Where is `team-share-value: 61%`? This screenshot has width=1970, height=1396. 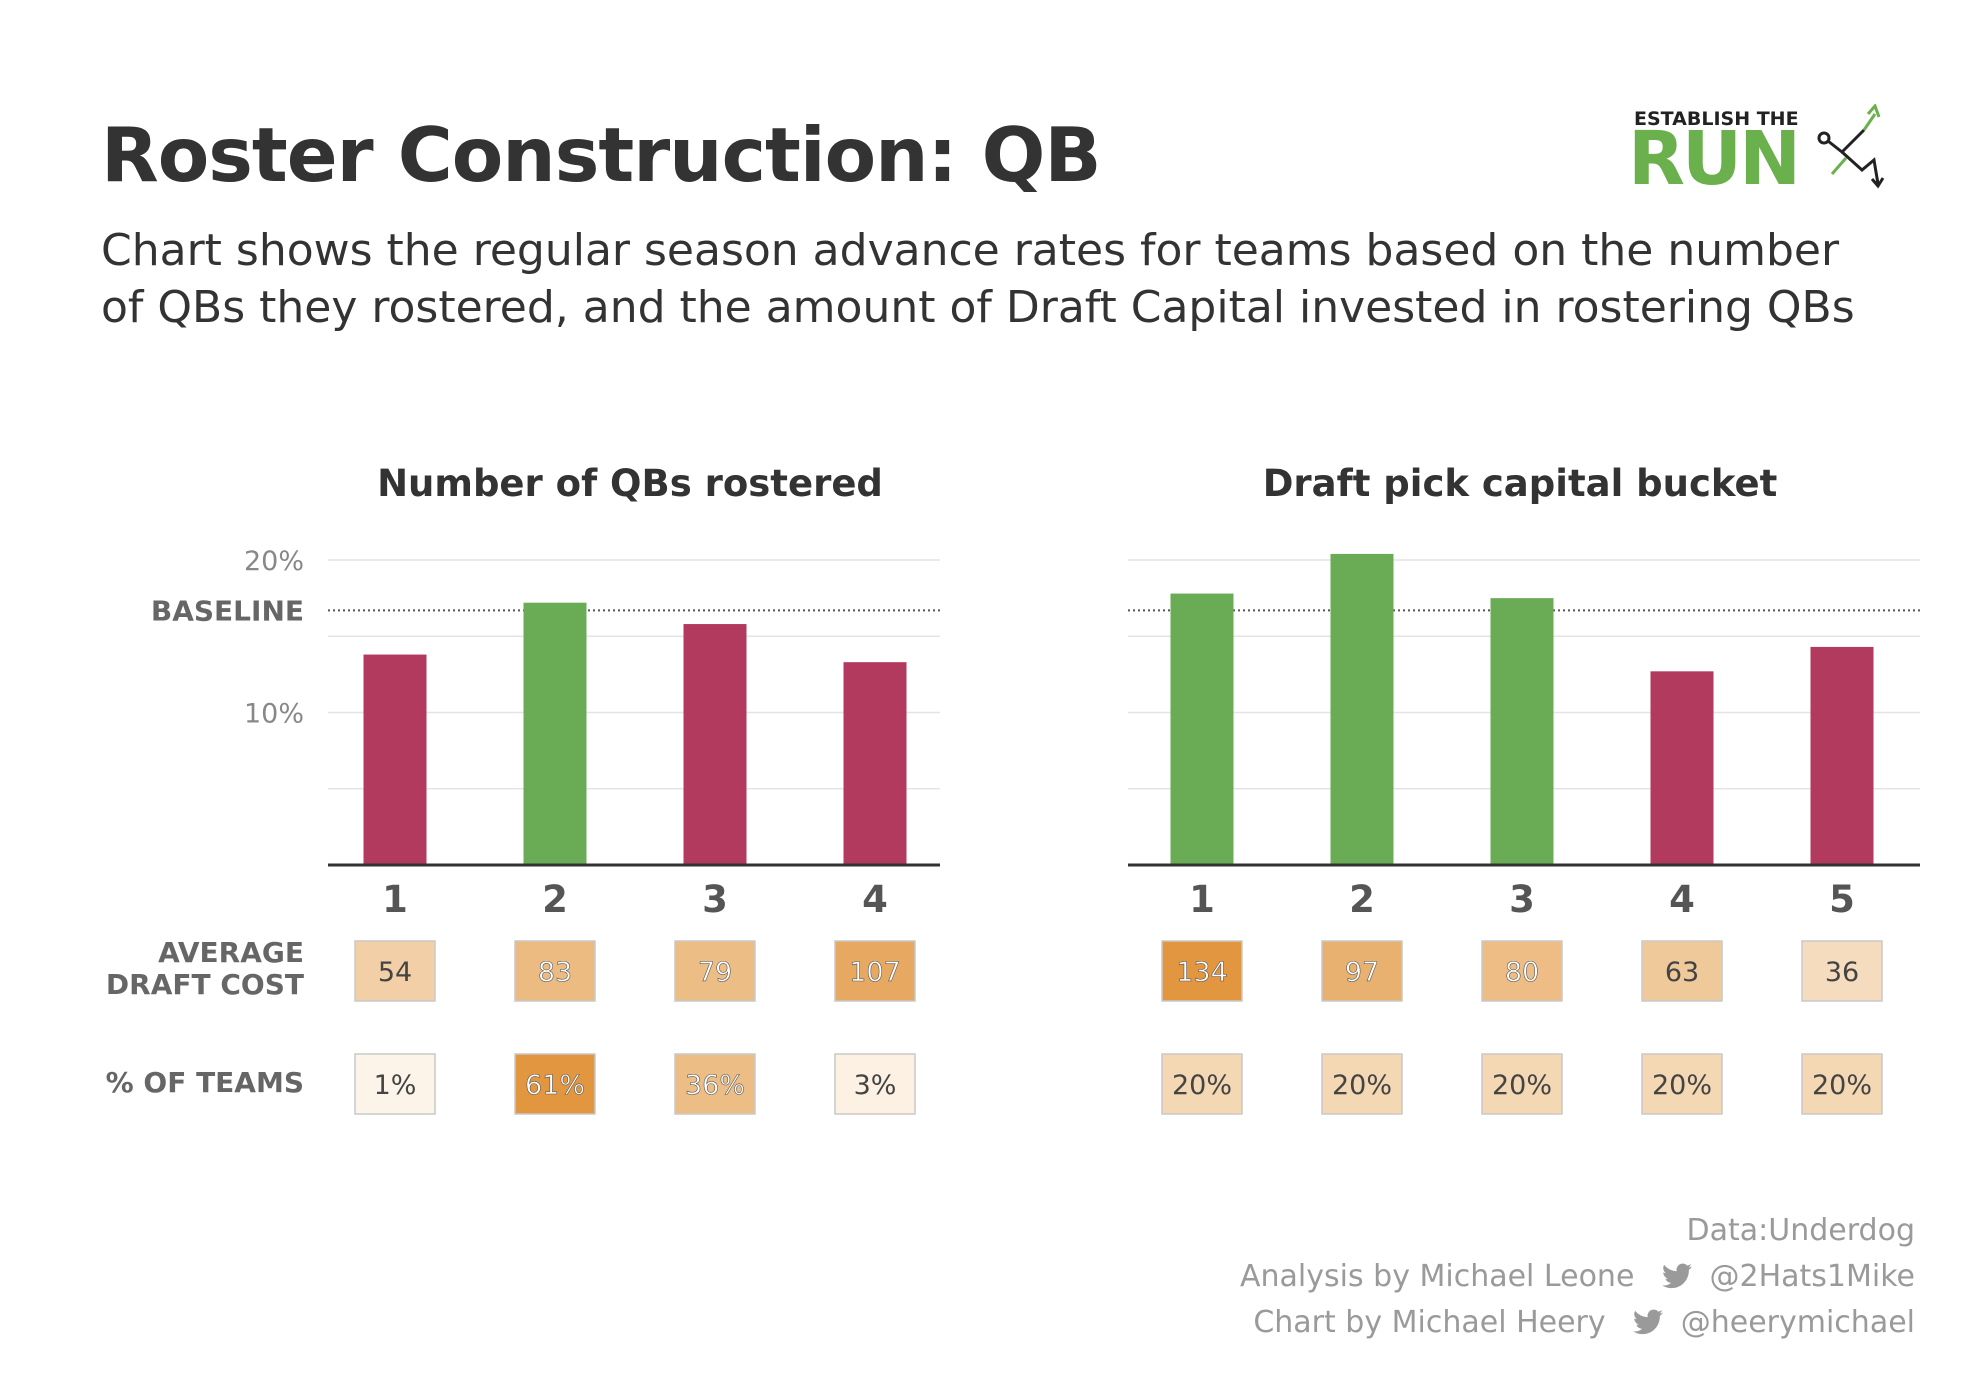 team-share-value: 61% is located at coordinates (555, 1085).